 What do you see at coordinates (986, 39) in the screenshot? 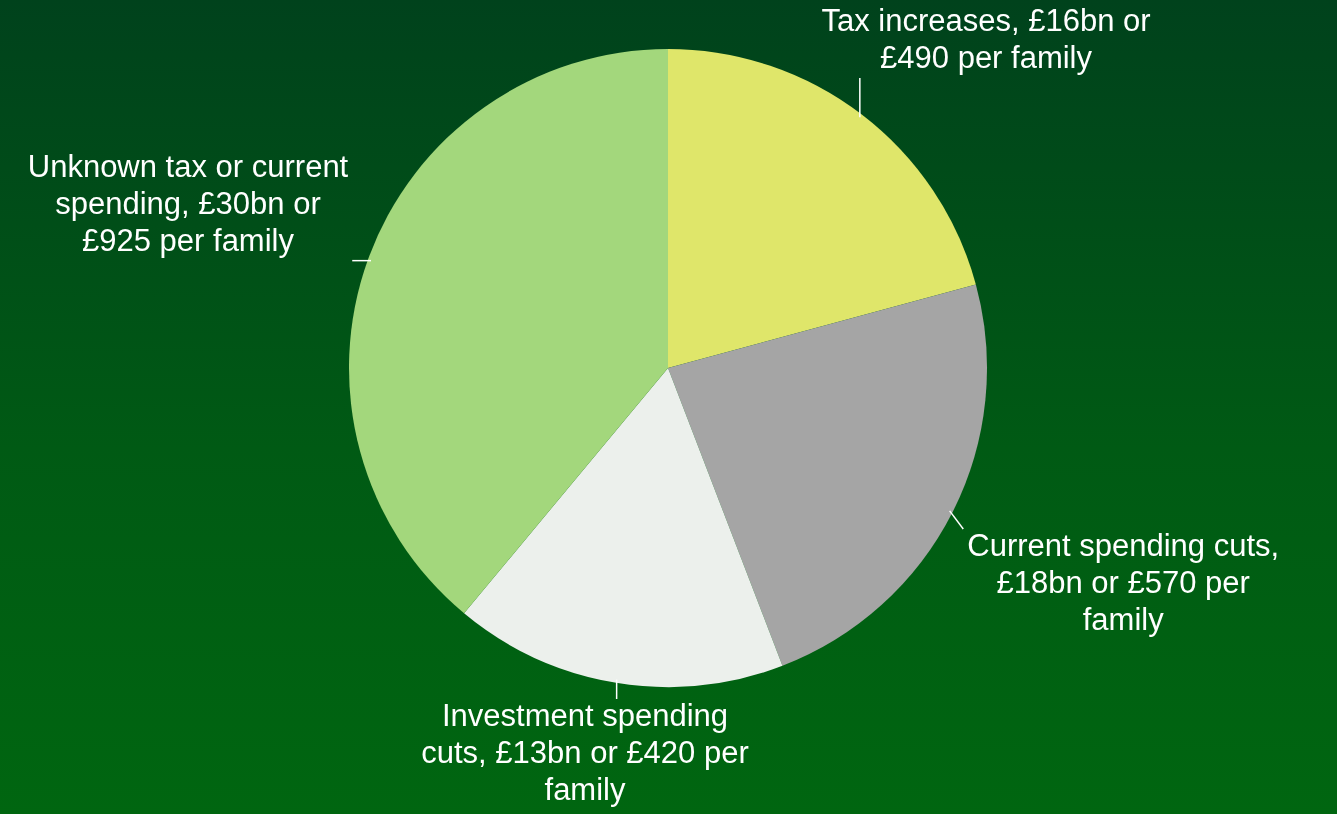
I see `slice-label: Tax increases, £16bn or £490 per family` at bounding box center [986, 39].